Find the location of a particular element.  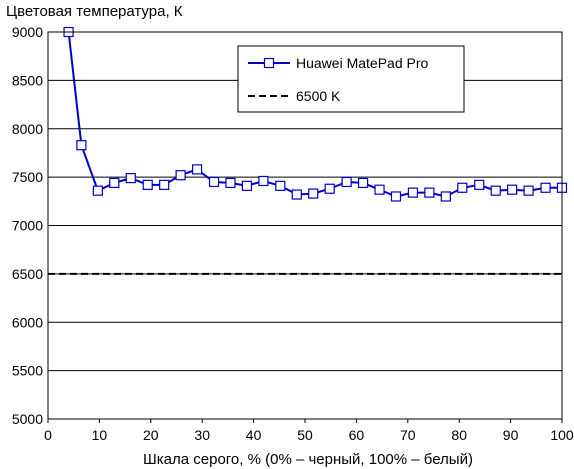

legend-label-6500-k: 6500 K is located at coordinates (318, 96).